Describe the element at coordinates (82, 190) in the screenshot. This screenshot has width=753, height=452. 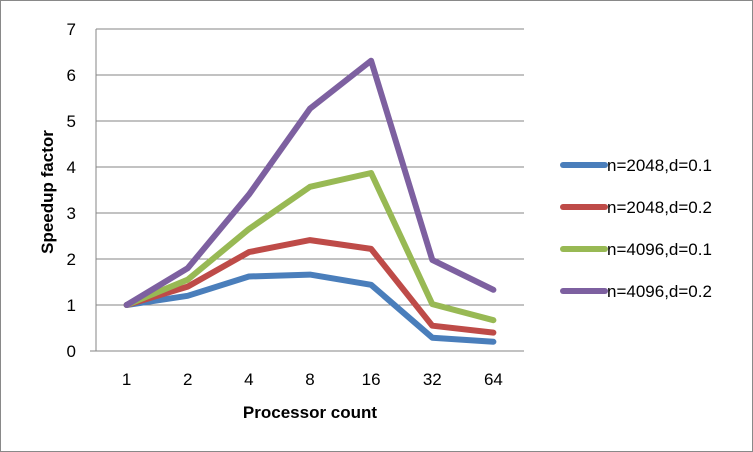
I see `y-axis: 0 1 2 3 4 5 6 7` at that location.